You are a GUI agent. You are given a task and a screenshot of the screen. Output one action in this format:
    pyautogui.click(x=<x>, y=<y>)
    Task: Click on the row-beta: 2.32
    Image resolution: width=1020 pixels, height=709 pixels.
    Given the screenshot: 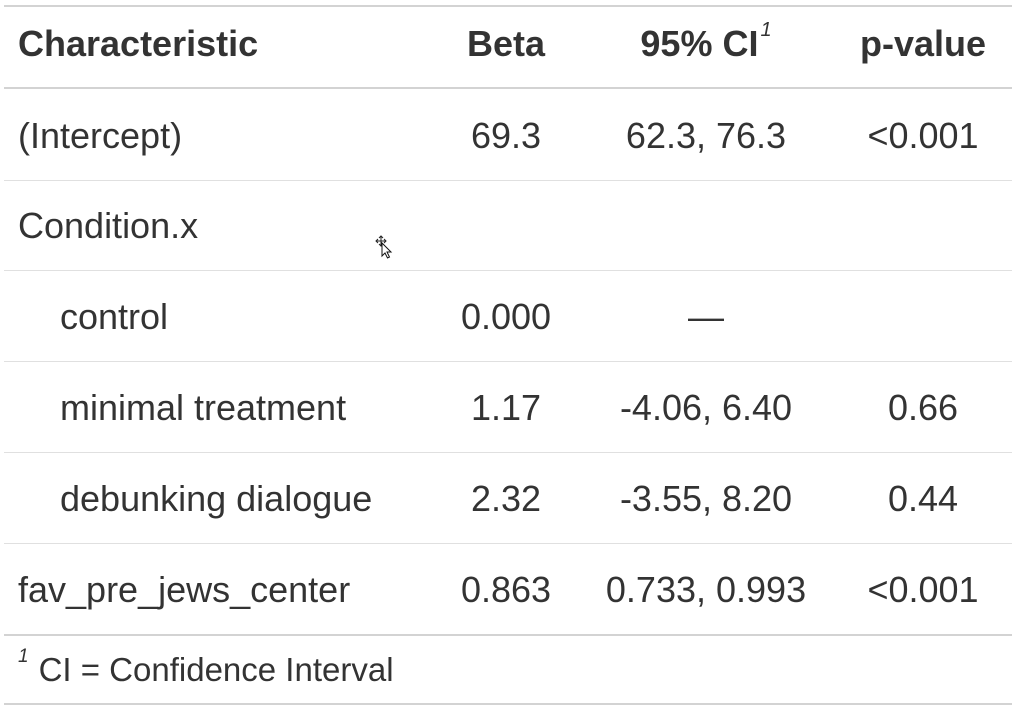 What is the action you would take?
    pyautogui.click(x=506, y=498)
    